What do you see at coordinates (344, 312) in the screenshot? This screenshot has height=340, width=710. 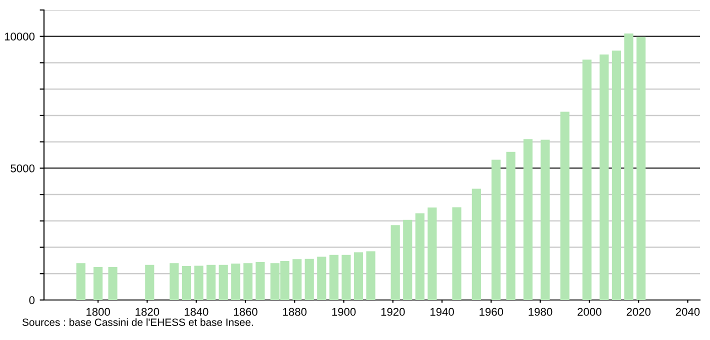 I see `x-tick-label: 1900` at bounding box center [344, 312].